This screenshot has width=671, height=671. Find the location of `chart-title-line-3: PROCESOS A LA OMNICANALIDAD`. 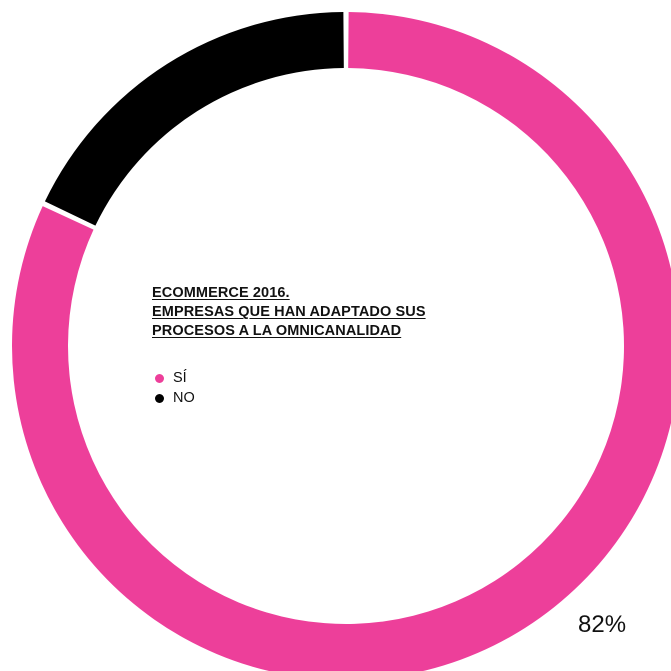

chart-title-line-3: PROCESOS A LA OMNICANALIDAD is located at coordinates (277, 331).